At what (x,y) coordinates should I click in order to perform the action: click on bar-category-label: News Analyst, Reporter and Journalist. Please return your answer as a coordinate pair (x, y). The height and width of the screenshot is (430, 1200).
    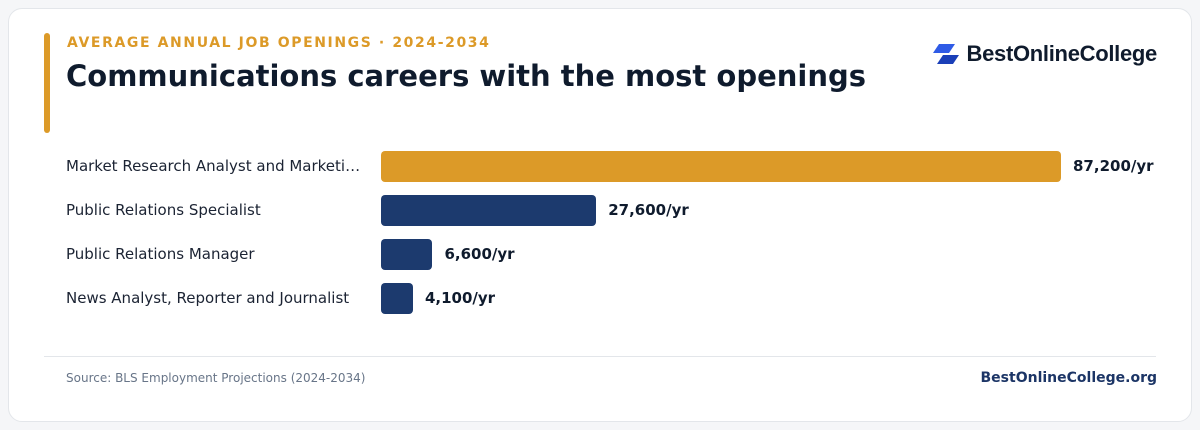
    Looking at the image, I should click on (208, 298).